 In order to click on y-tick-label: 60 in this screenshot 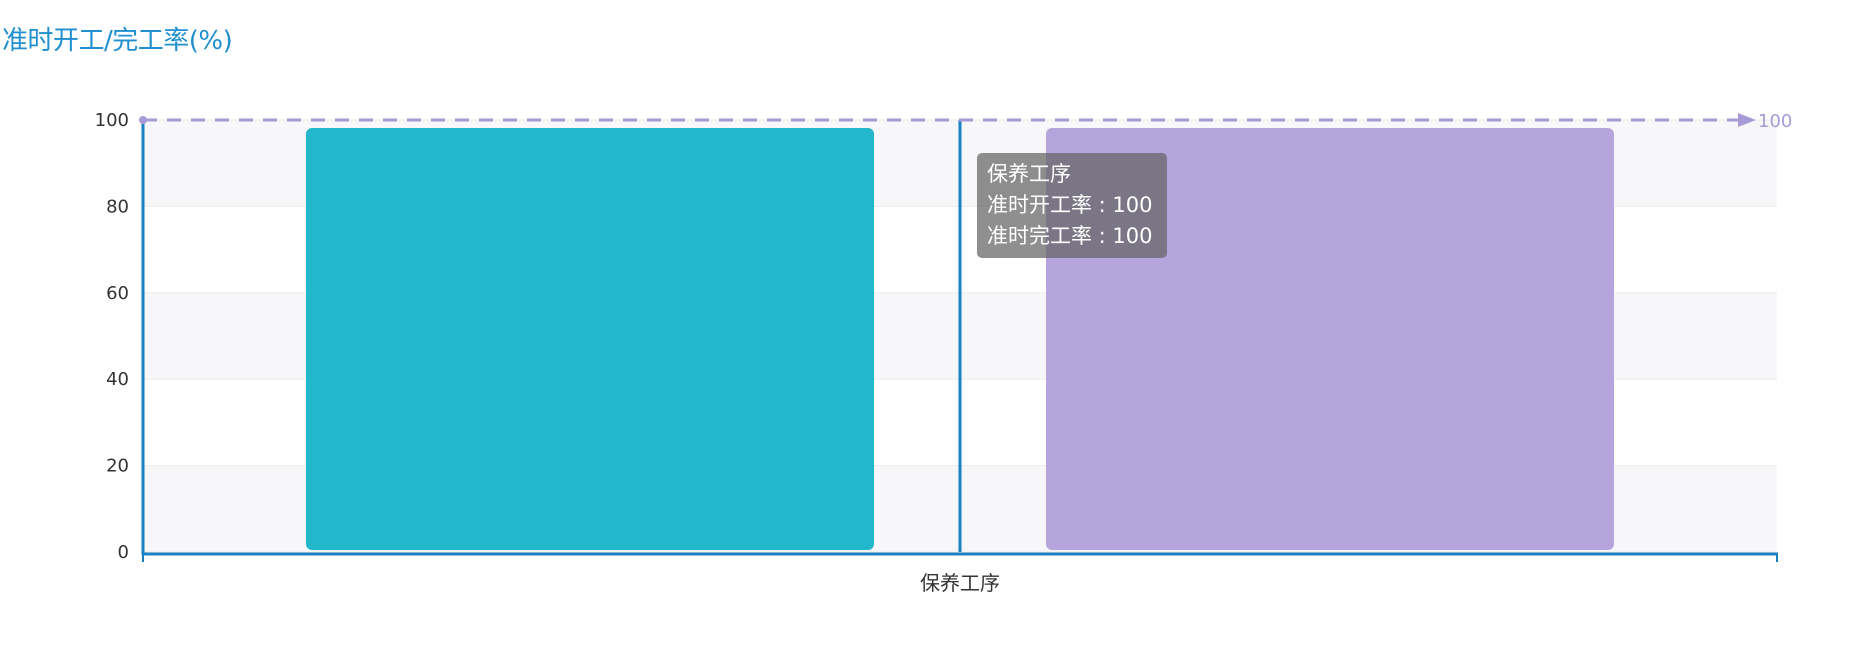, I will do `click(117, 293)`.